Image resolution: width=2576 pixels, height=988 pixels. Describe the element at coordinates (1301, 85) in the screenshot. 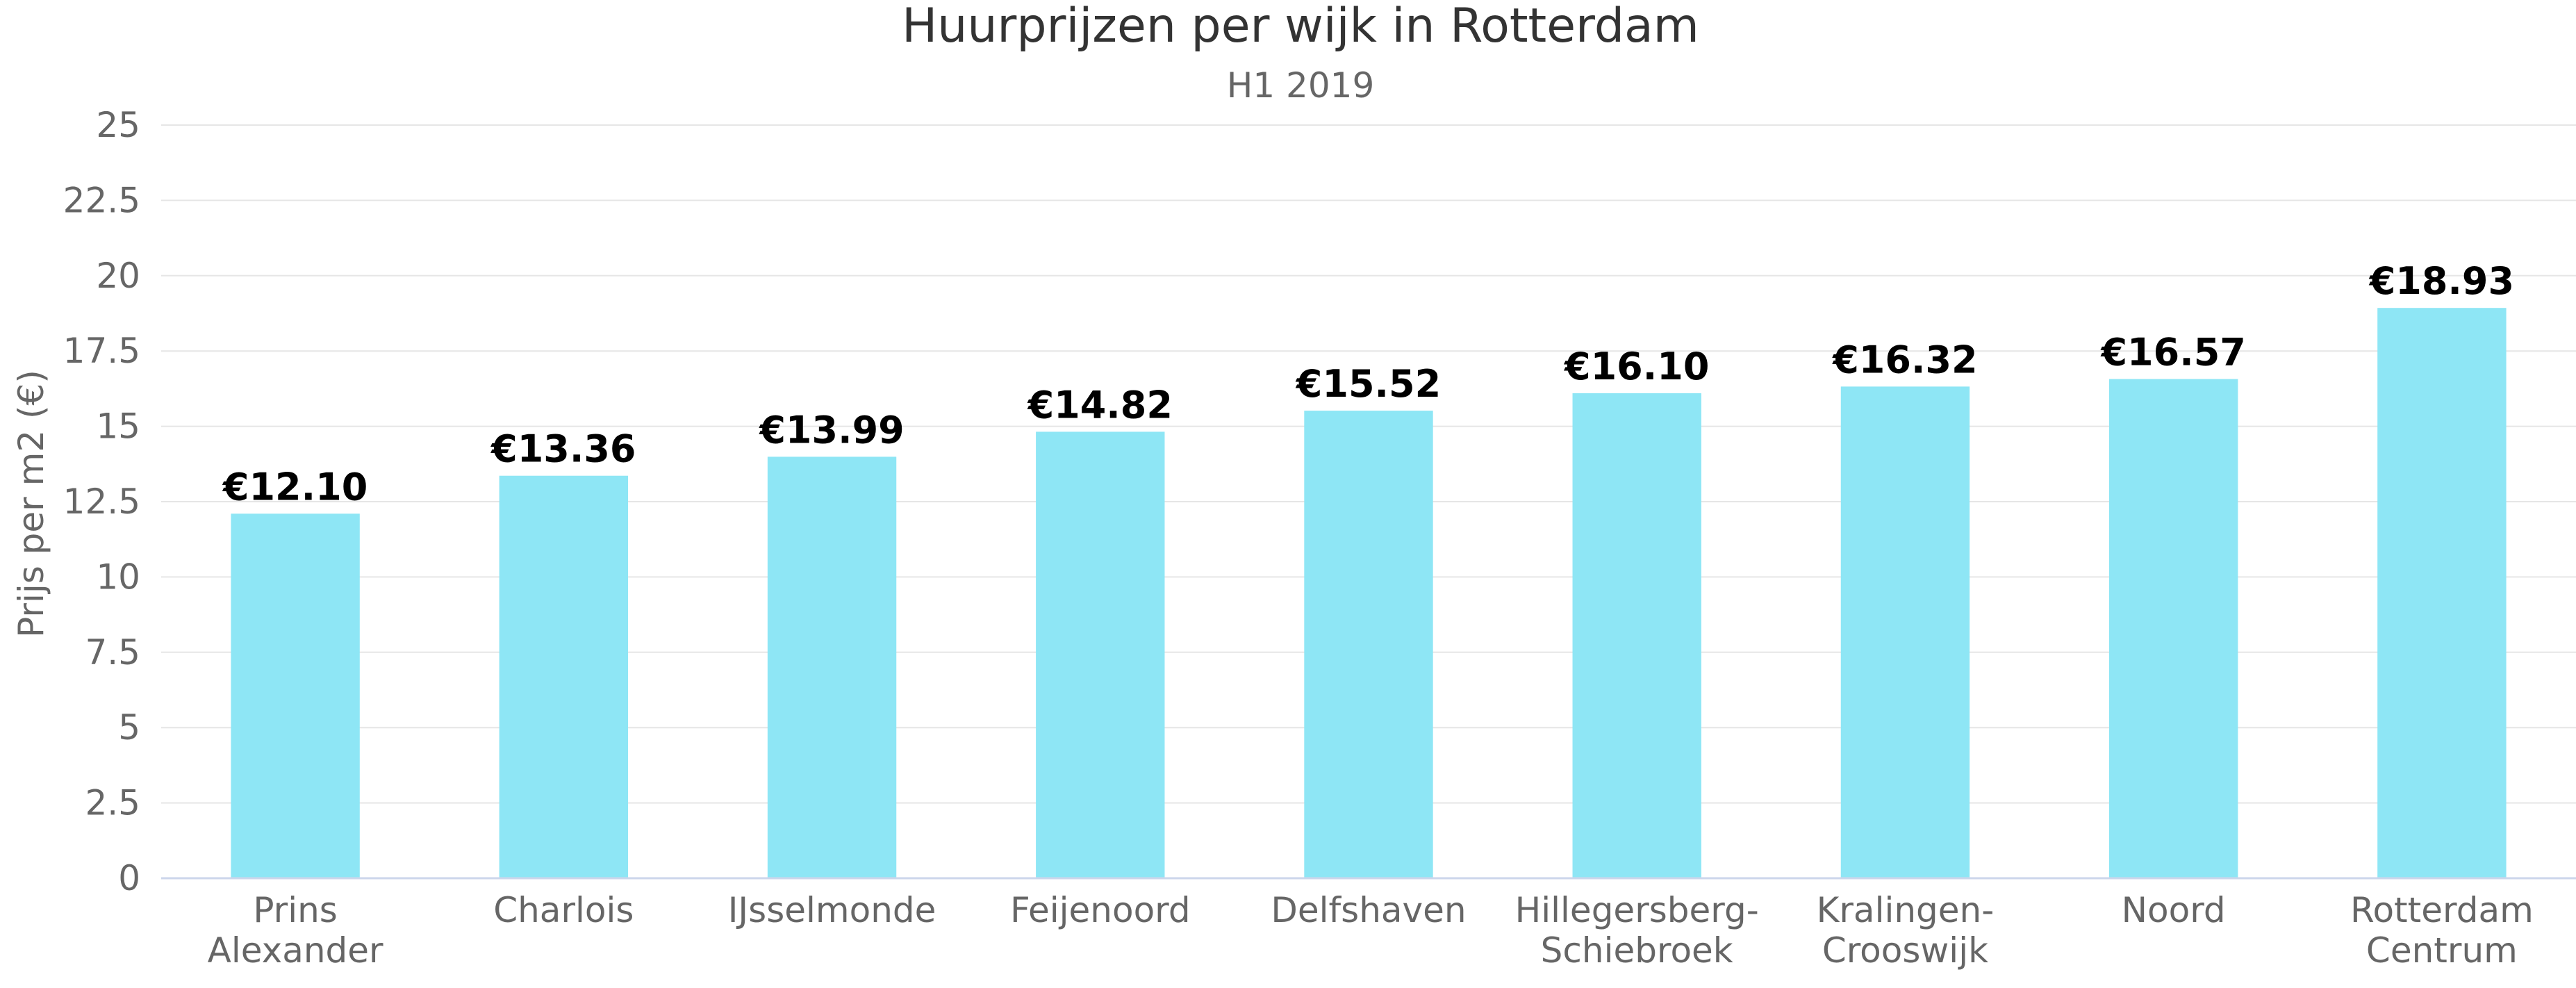

I see `chart-subtitle: H1 2019` at that location.